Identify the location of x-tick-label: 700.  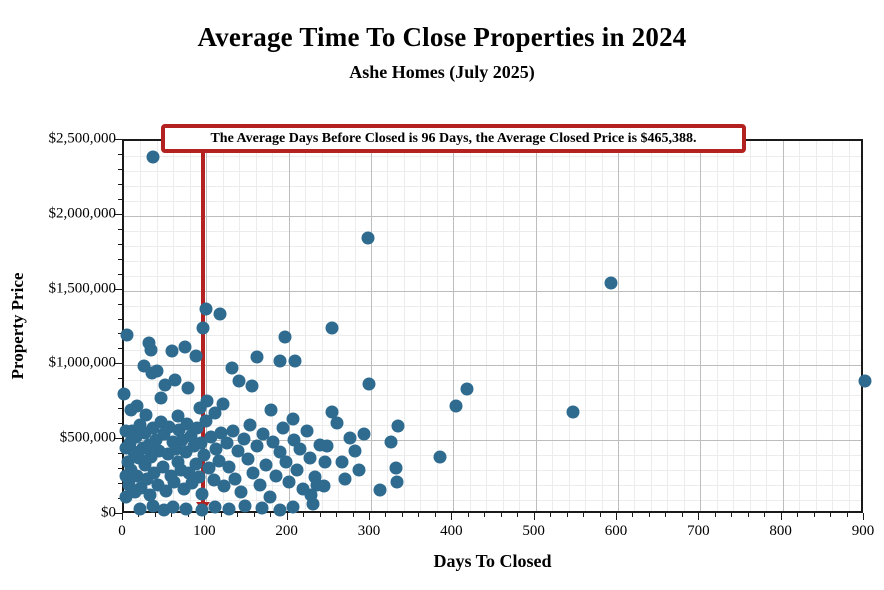
(698, 531).